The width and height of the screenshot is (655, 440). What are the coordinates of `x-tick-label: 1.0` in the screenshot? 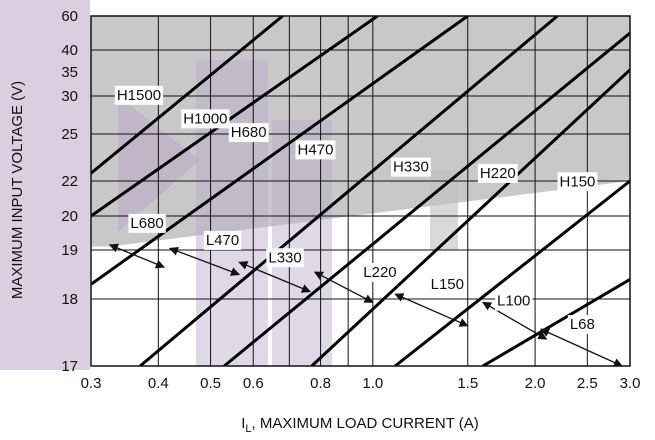 It's located at (372, 383).